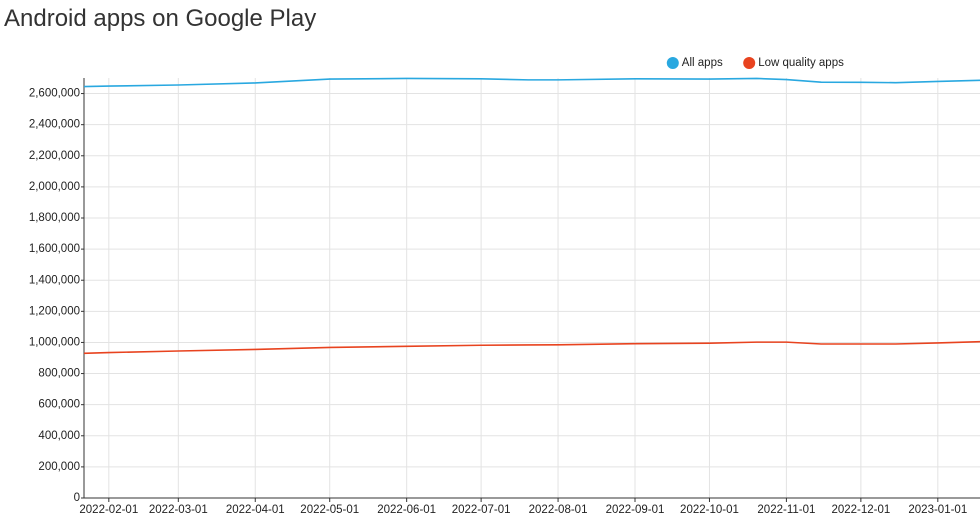 The width and height of the screenshot is (980, 530). What do you see at coordinates (77, 498) in the screenshot?
I see `y-tick-label: 0` at bounding box center [77, 498].